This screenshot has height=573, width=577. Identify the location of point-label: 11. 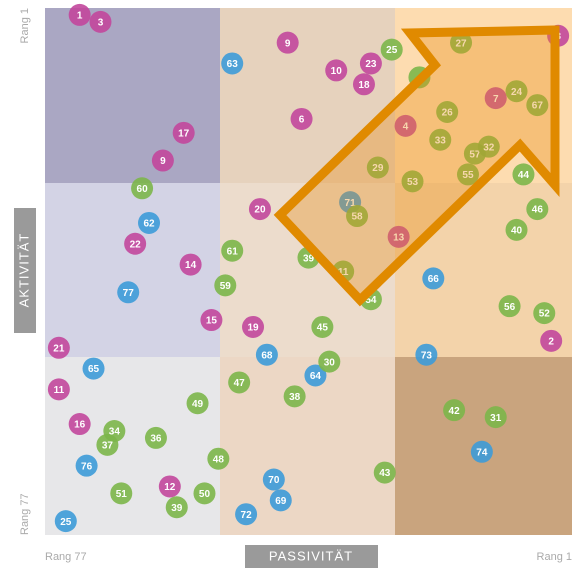
(59, 390).